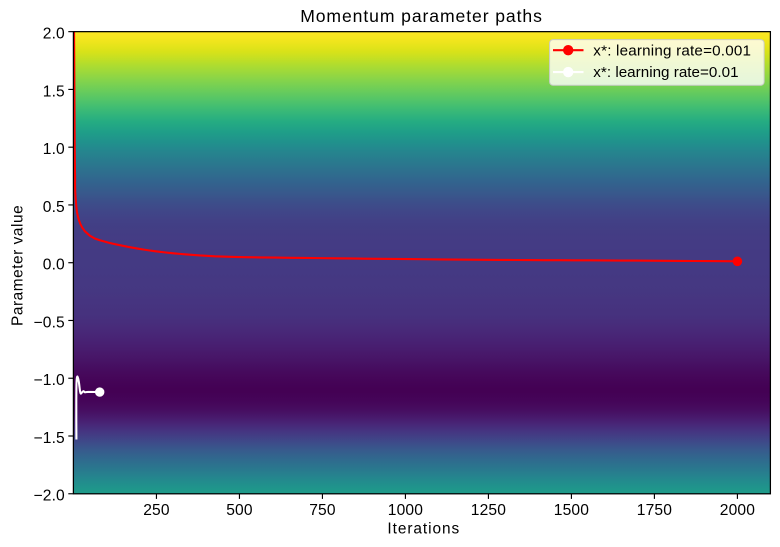 This screenshot has width=780, height=547. I want to click on svg-text: 1750, so click(654, 510).